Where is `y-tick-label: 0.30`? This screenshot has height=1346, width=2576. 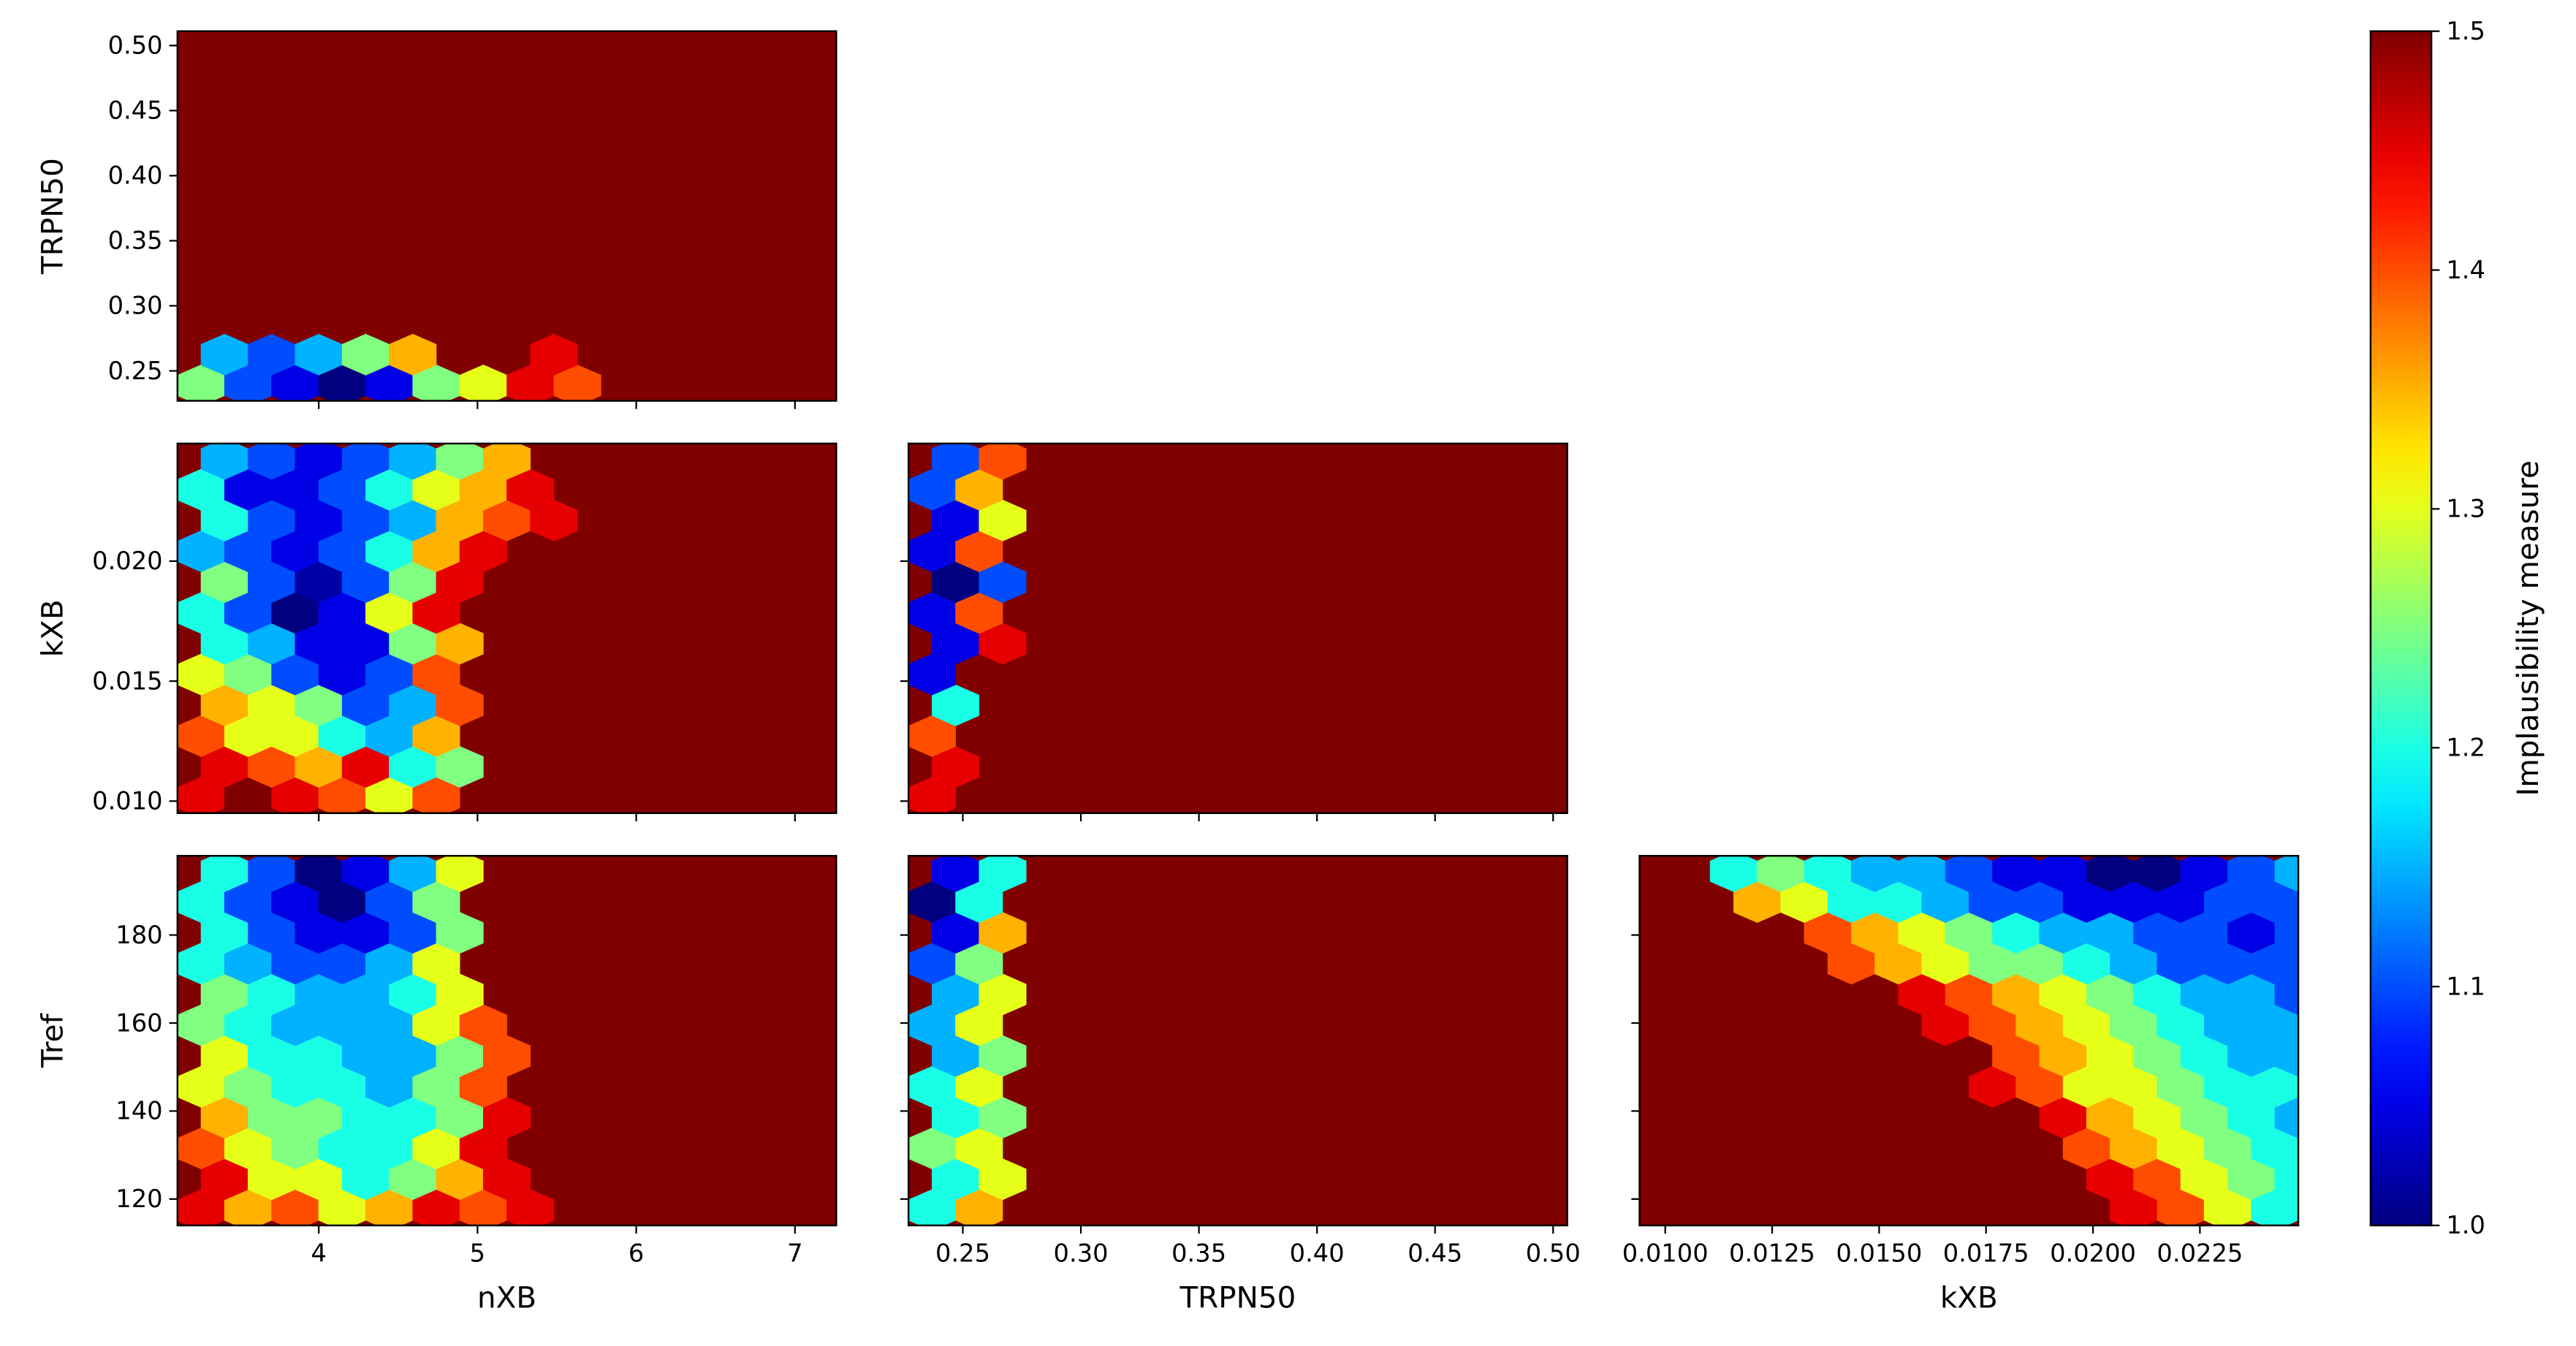 y-tick-label: 0.30 is located at coordinates (135, 306).